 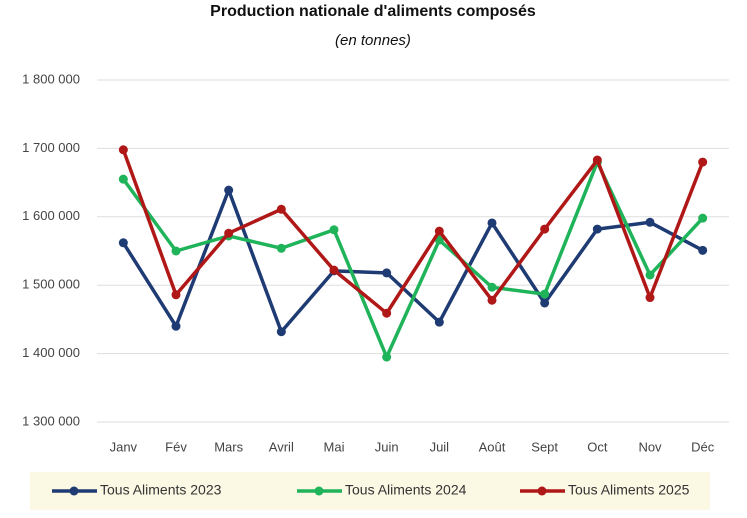 What do you see at coordinates (492, 446) in the screenshot?
I see `x-tick-label: Août` at bounding box center [492, 446].